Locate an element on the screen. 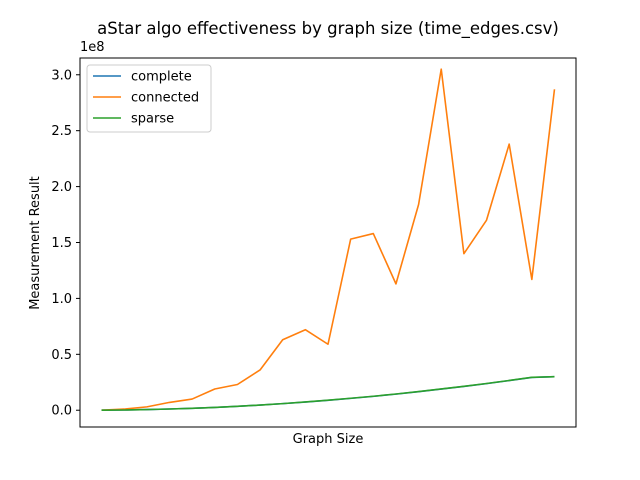 Image resolution: width=640 pixels, height=480 pixels. legend-box is located at coordinates (149, 98).